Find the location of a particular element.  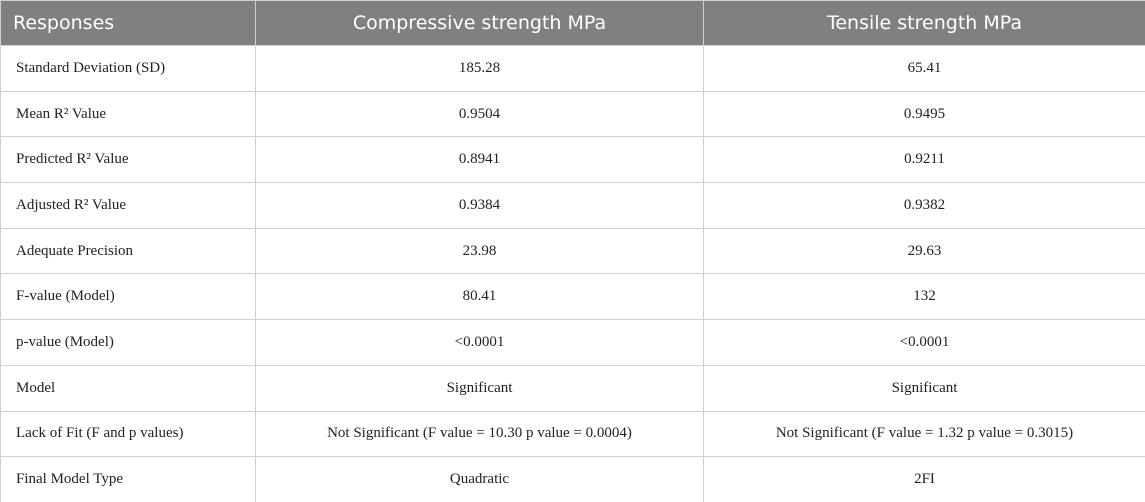

value-cell: 0.9504 is located at coordinates (479, 114).